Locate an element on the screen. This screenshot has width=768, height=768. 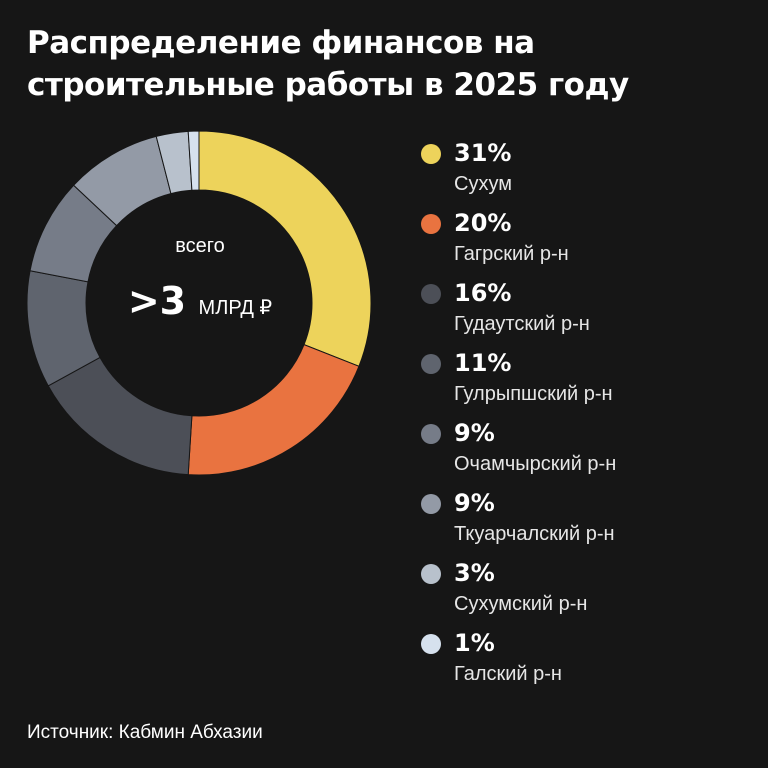
legend-item: 9% Ткуарчалский р-н is located at coordinates (589, 519).